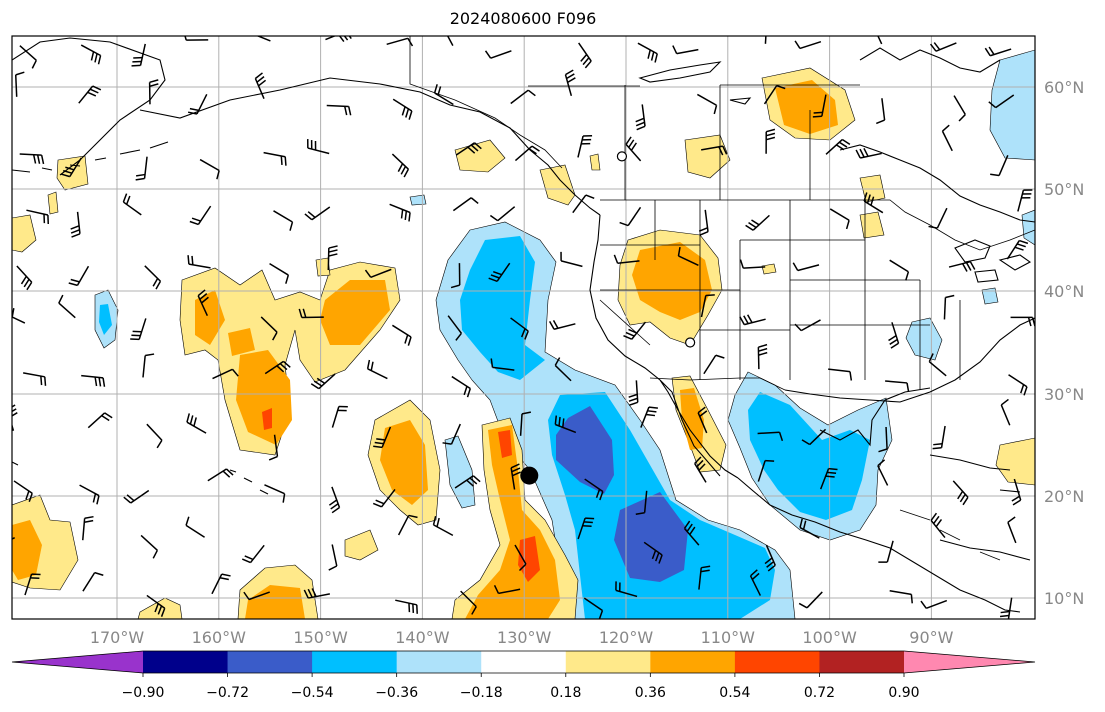 The width and height of the screenshot is (1105, 712). I want to click on storm-center-marker, so click(529, 475).